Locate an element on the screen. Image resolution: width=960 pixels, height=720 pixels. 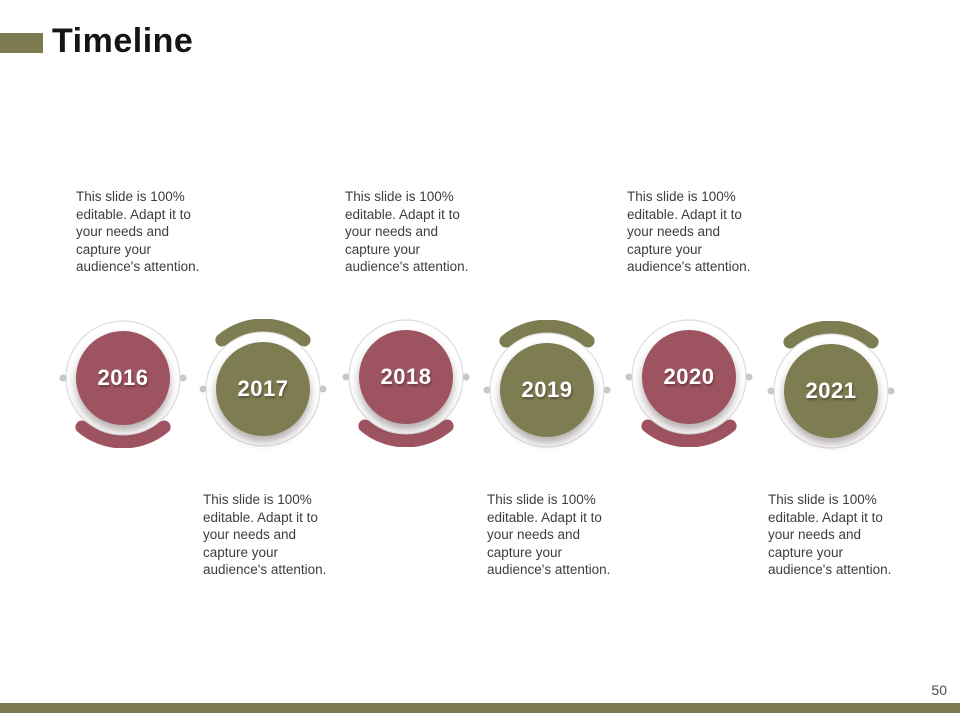
year-label: 2016 is located at coordinates (123, 377).